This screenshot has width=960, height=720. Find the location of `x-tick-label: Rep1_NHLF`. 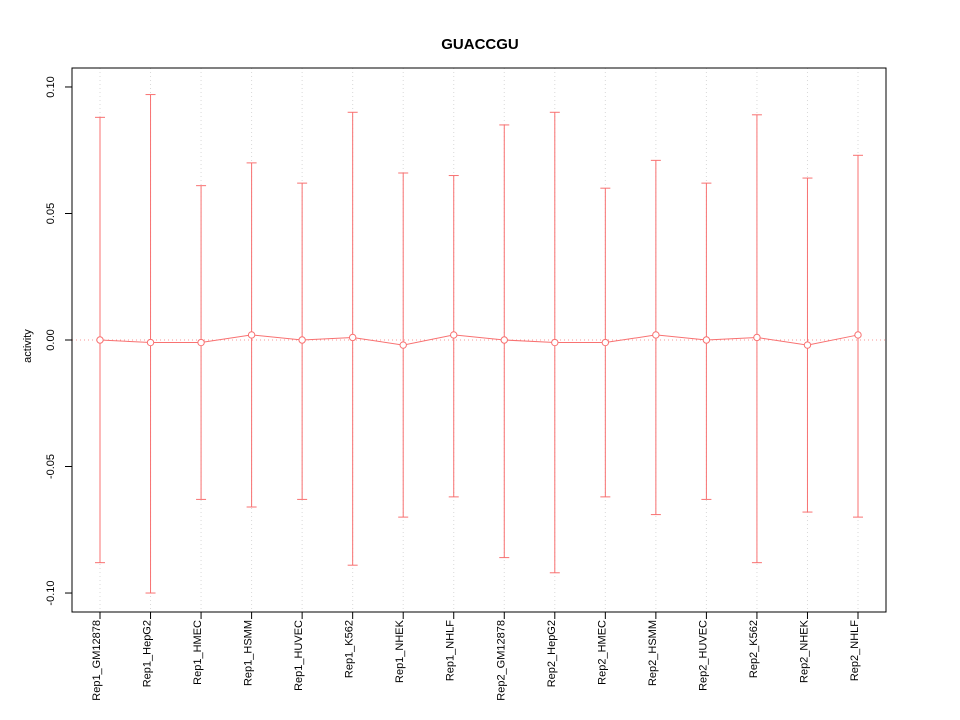

x-tick-label: Rep1_NHLF is located at coordinates (451, 650).